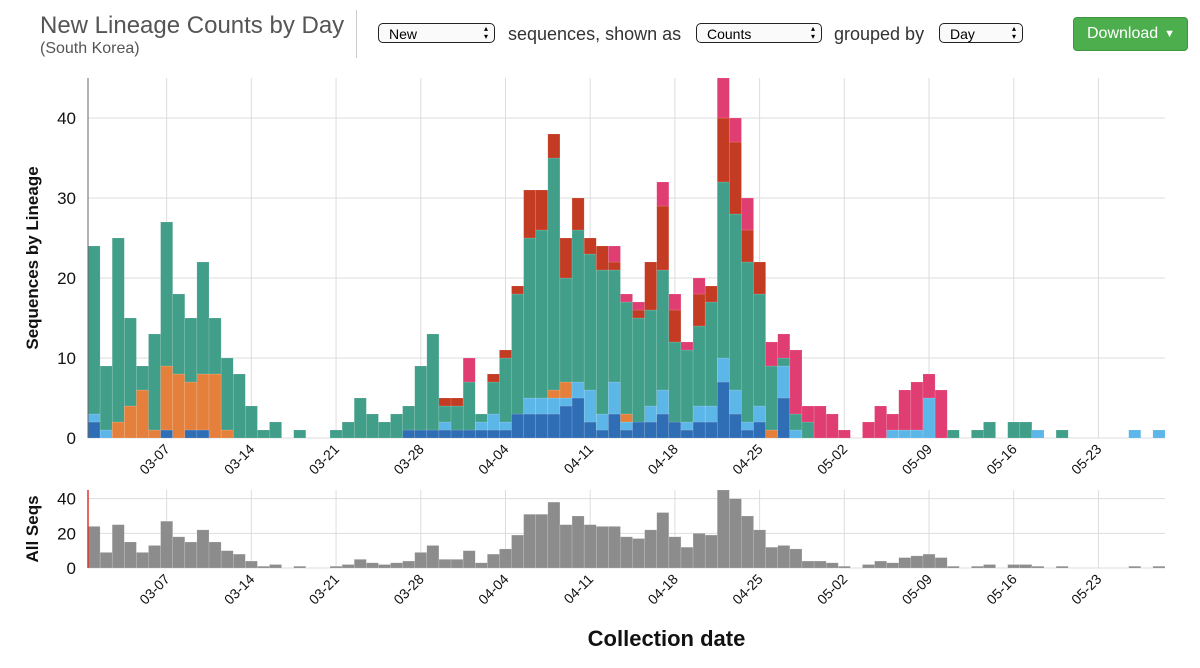 Image resolution: width=1200 pixels, height=668 pixels. I want to click on label: sequences, shown as, so click(595, 34).